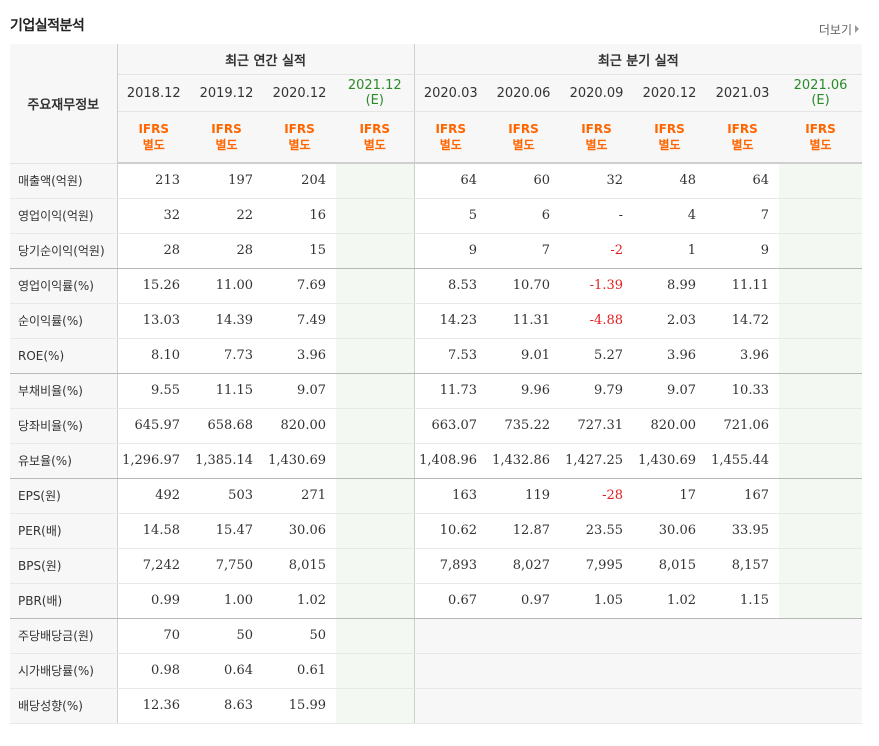 This screenshot has height=746, width=879. Describe the element at coordinates (820, 85) in the screenshot. I see `period-label: 2021.06` at that location.